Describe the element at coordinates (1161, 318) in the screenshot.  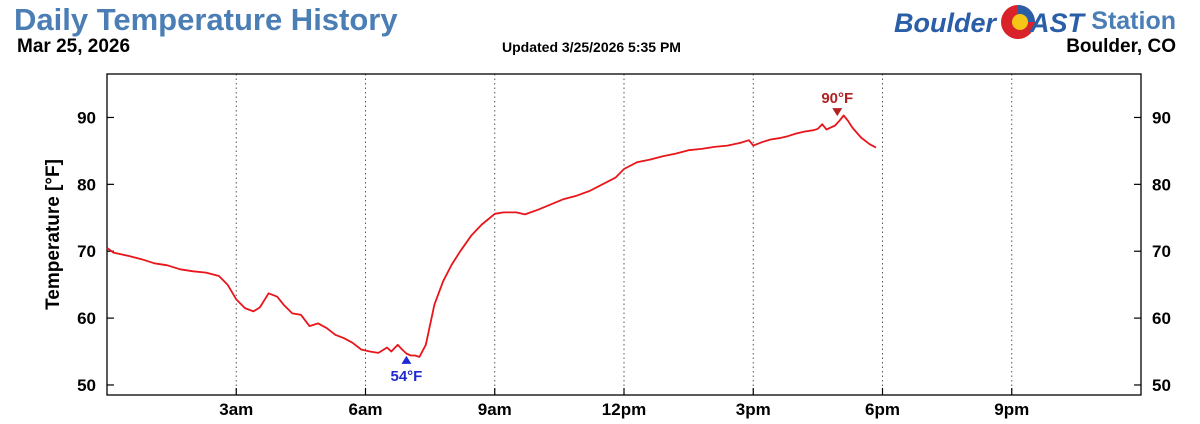
I see `y-tick-label-right-60: 60` at that location.